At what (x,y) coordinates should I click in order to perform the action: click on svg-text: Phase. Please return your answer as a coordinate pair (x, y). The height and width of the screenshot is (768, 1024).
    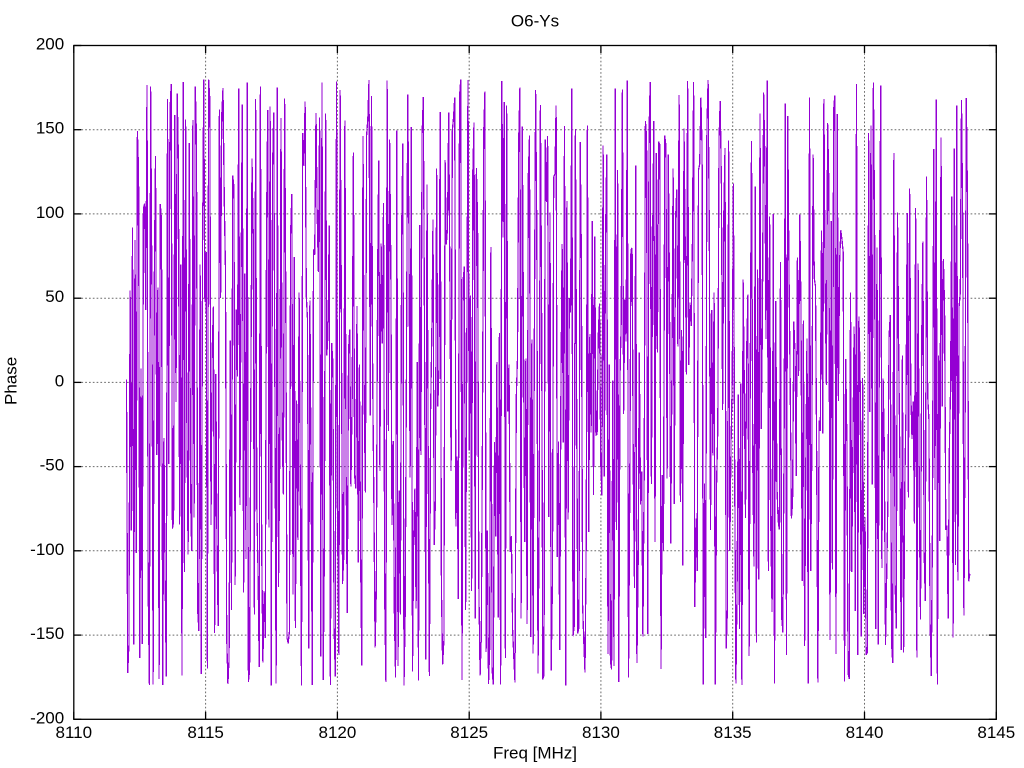
    Looking at the image, I should click on (11, 381).